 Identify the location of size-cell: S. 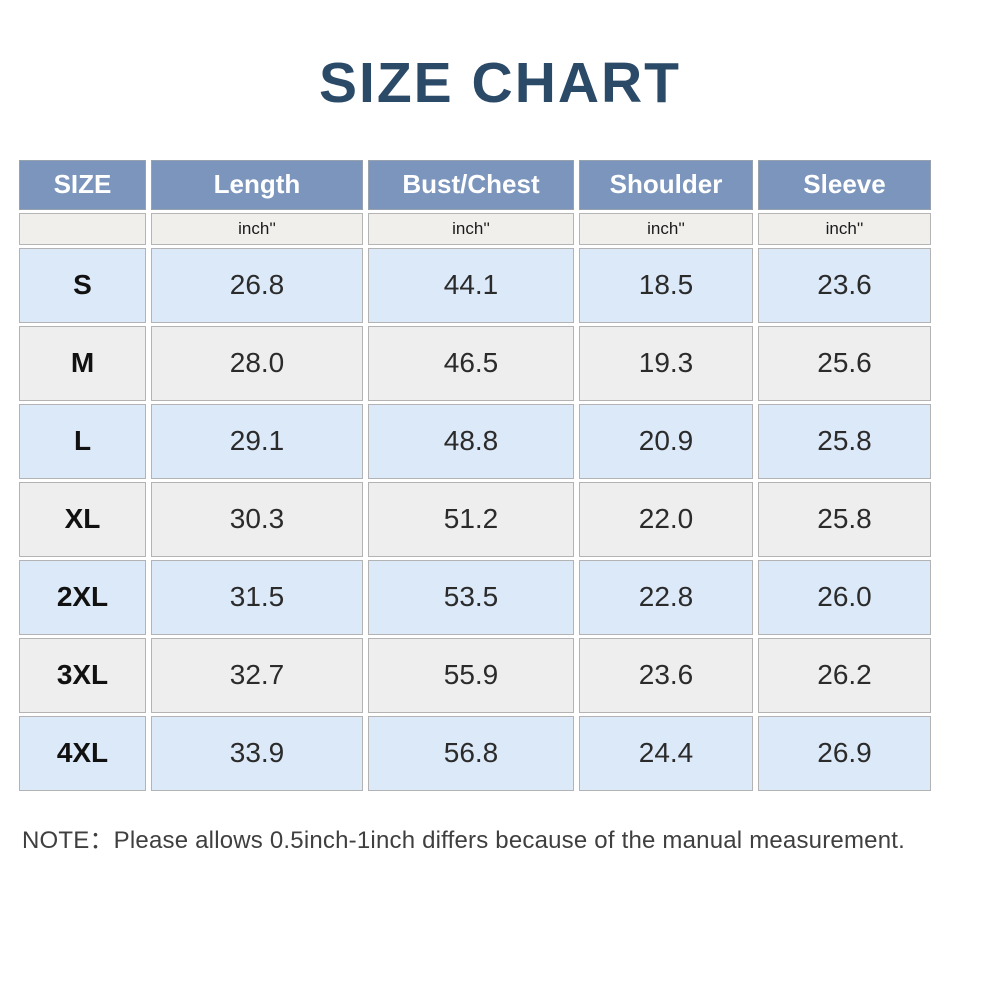
(82, 285).